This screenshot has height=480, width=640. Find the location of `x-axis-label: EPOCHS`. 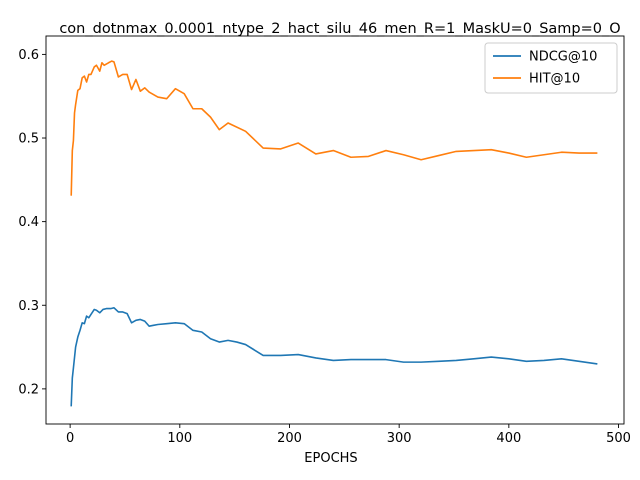

x-axis-label: EPOCHS is located at coordinates (330, 458).